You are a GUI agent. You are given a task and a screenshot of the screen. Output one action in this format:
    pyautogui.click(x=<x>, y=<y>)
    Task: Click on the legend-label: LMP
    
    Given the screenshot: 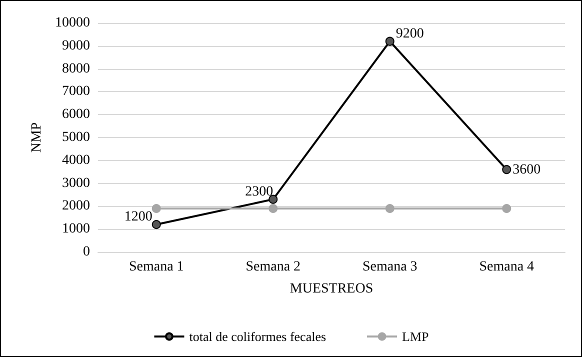 What is the action you would take?
    pyautogui.click(x=415, y=336)
    